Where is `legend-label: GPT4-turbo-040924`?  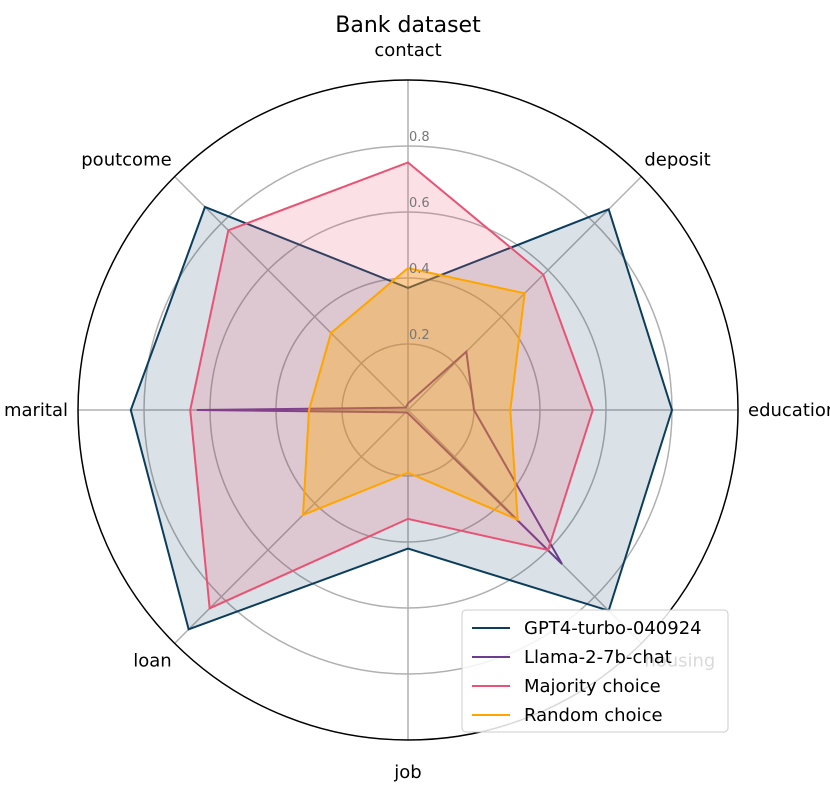
legend-label: GPT4-turbo-040924 is located at coordinates (613, 628).